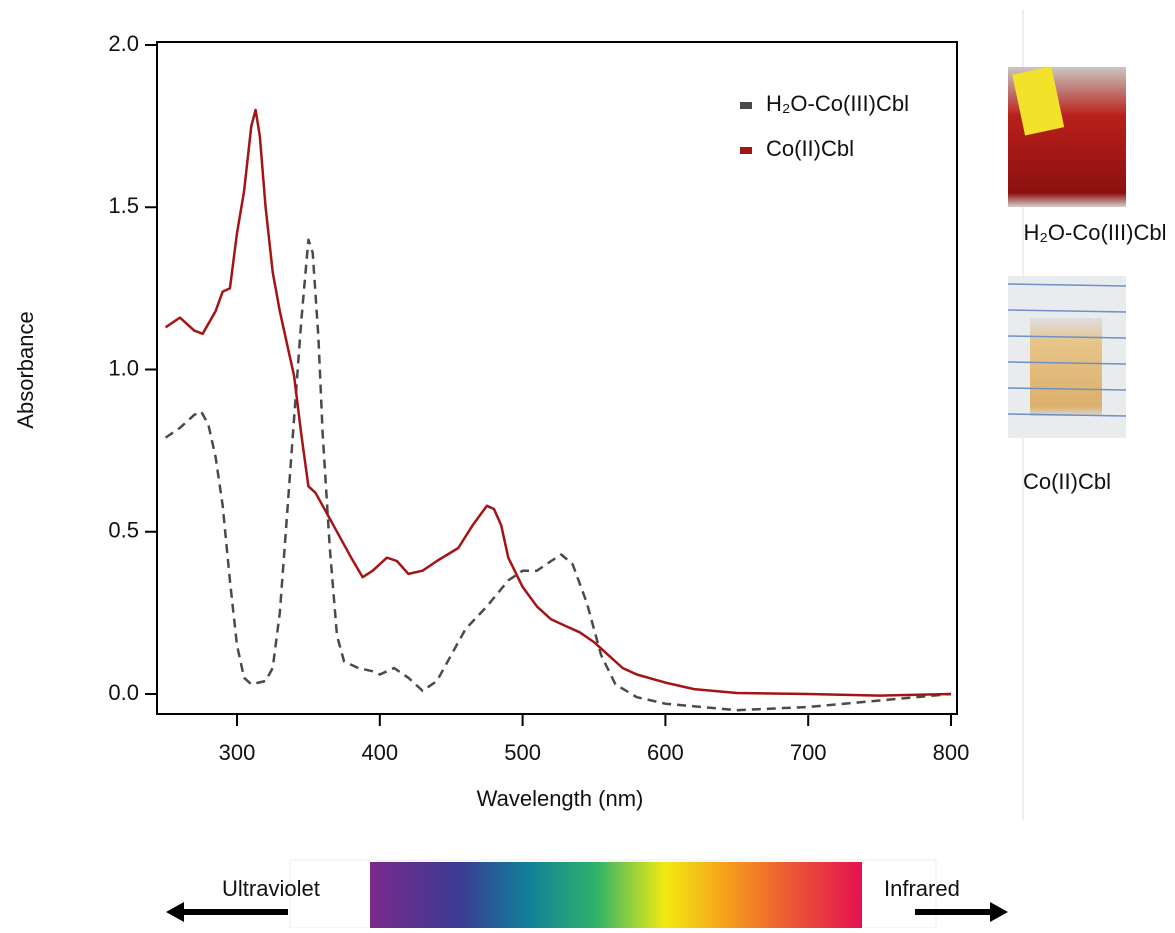 This screenshot has height=933, width=1175. Describe the element at coordinates (271, 888) in the screenshot. I see `spectrum-label: Ultraviolet` at that location.